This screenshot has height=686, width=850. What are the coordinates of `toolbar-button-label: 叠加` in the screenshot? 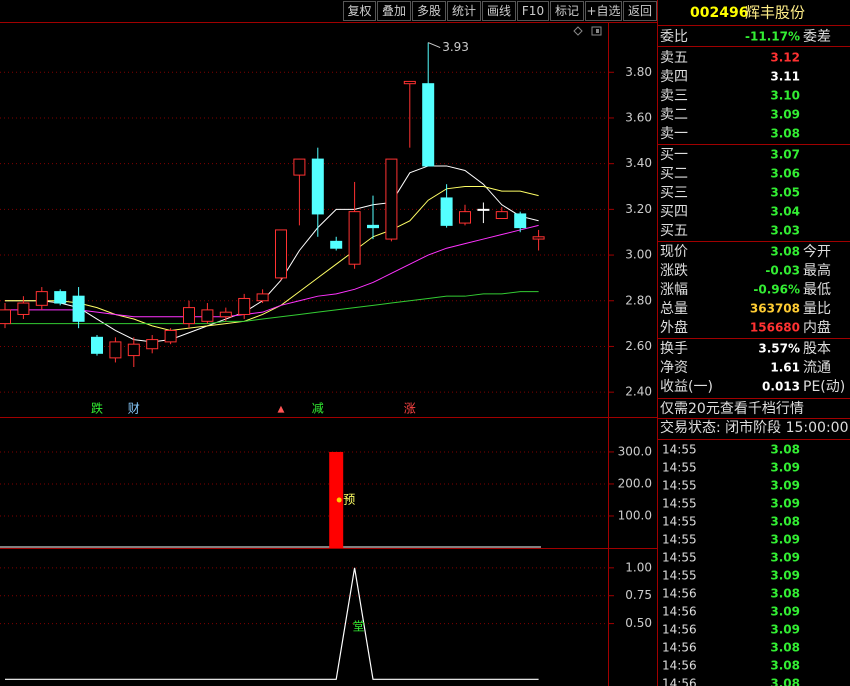 It's located at (394, 11).